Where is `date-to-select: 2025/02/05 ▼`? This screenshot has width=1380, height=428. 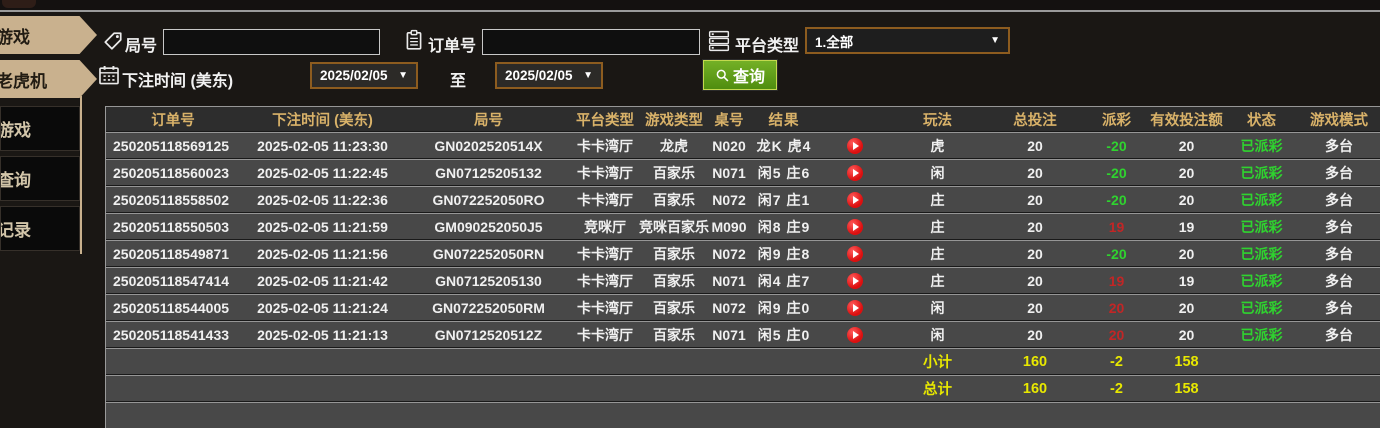
date-to-select: 2025/02/05 ▼ is located at coordinates (549, 75).